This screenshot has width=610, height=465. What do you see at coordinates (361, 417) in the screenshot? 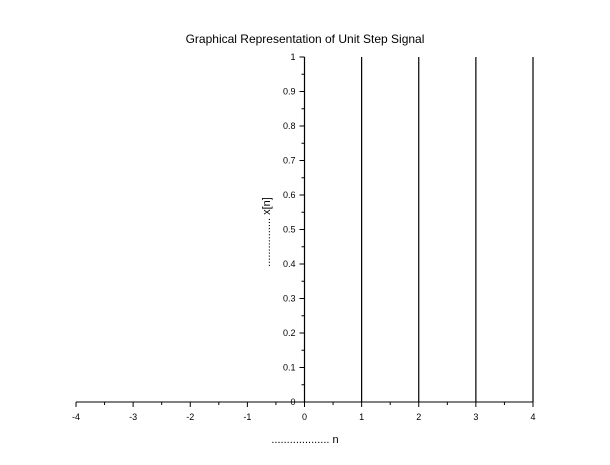
I see `x-tick-label: 1` at bounding box center [361, 417].